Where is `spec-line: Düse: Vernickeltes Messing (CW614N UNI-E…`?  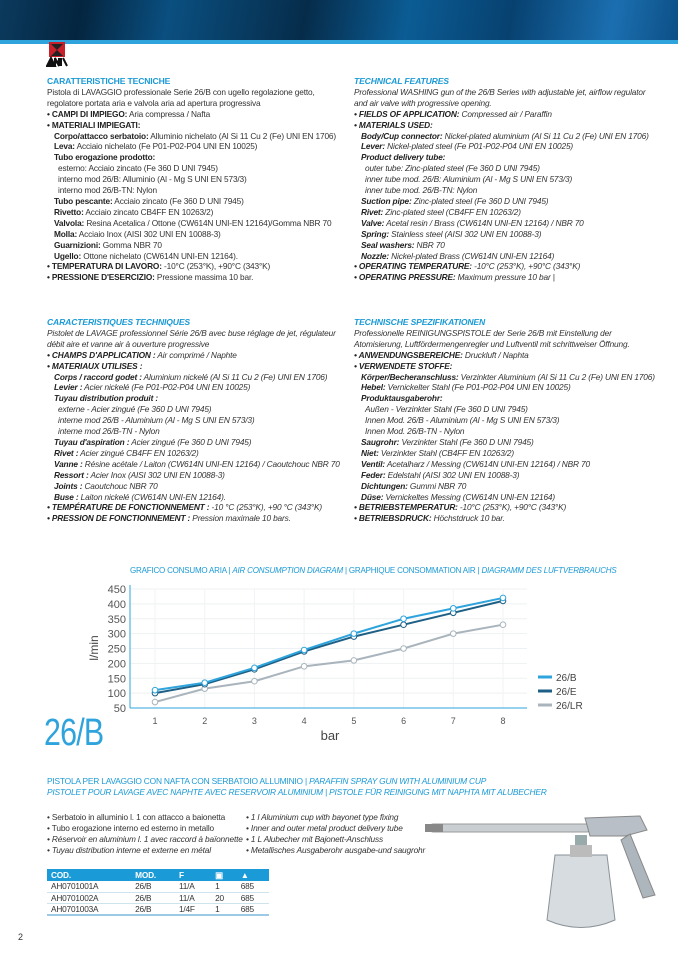
spec-line: Düse: Vernickeltes Messing (CW614N UNI-E… is located at coordinates (506, 497).